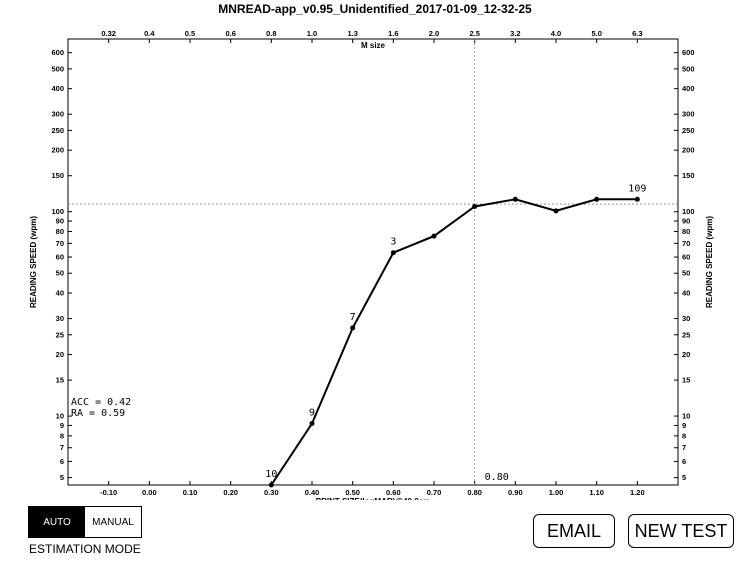  Describe the element at coordinates (688, 52) in the screenshot. I see `y-tick-label-right: 600` at that location.